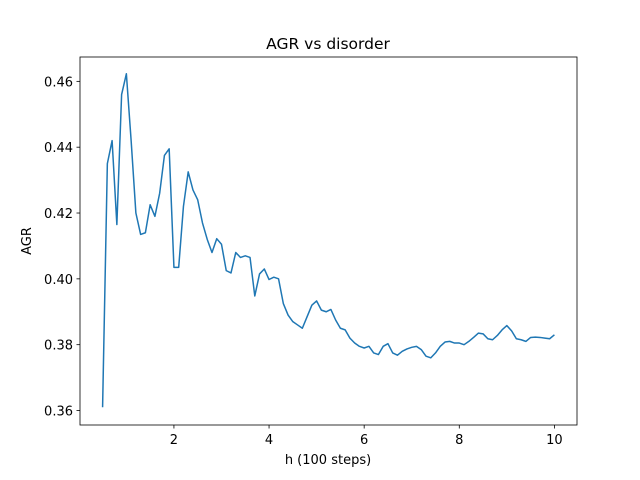  Describe the element at coordinates (58, 148) in the screenshot. I see `y-tick-label: 0.44` at that location.